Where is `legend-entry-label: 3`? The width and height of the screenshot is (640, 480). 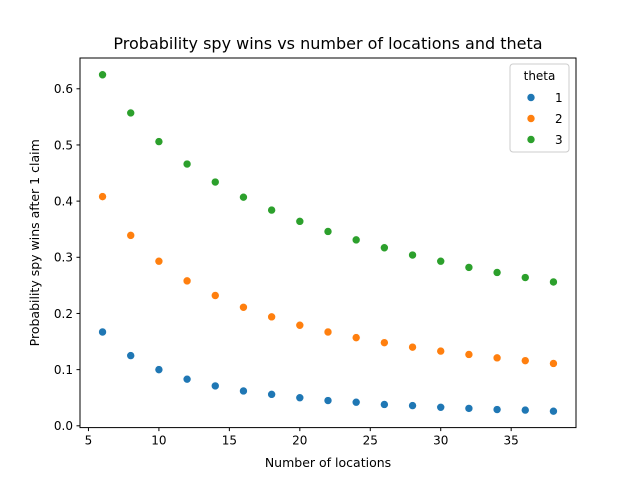 legend-entry-label: 3 is located at coordinates (559, 140).